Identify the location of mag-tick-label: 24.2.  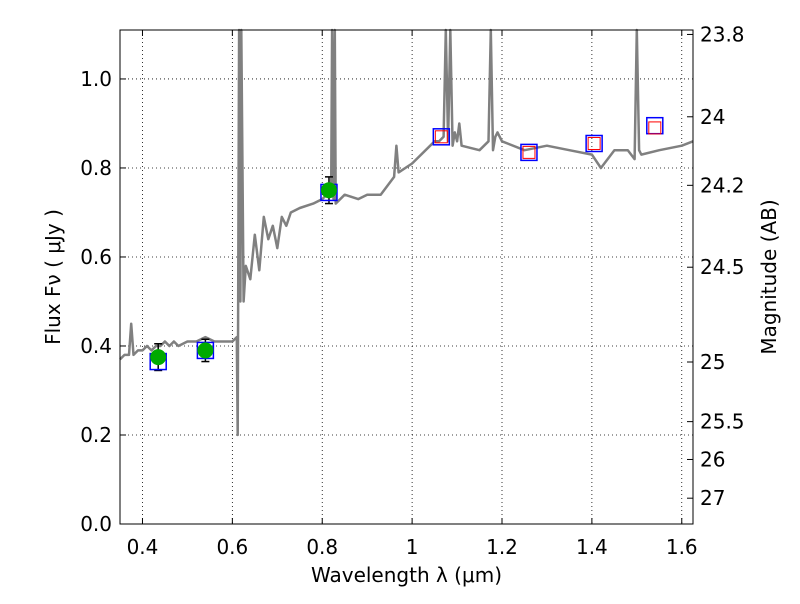
(722, 185).